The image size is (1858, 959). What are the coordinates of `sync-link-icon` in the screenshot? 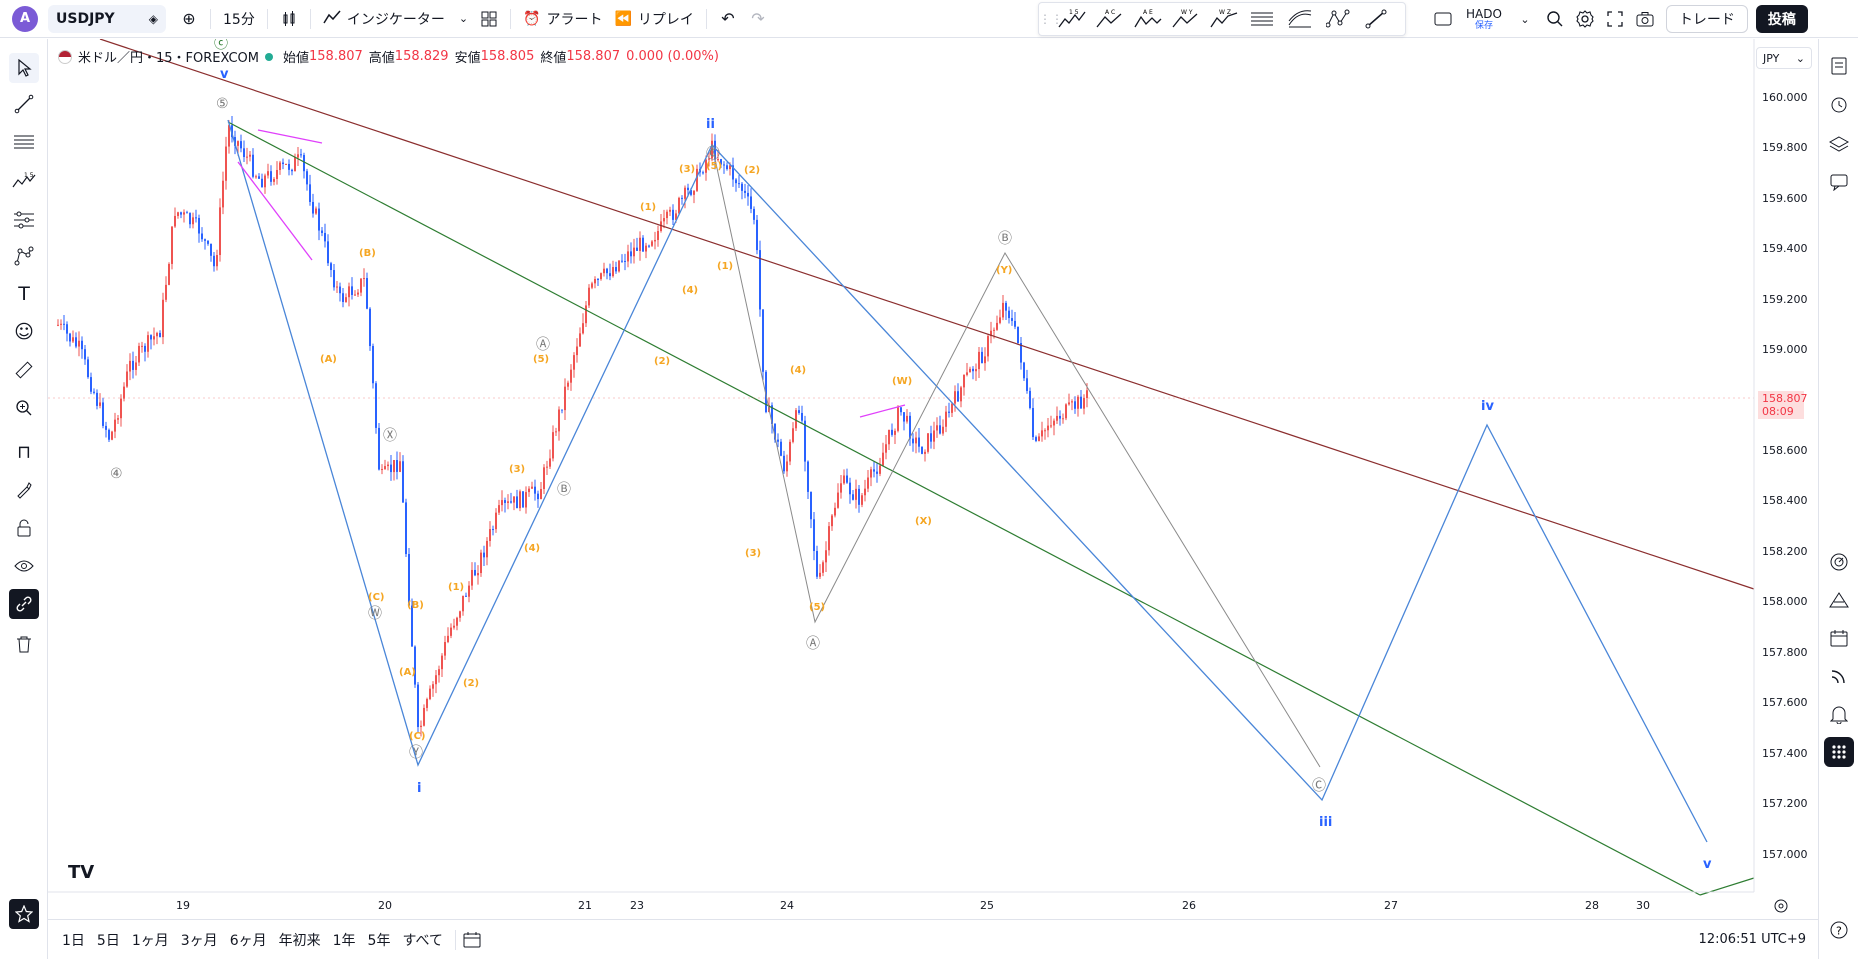 It's located at (24, 604).